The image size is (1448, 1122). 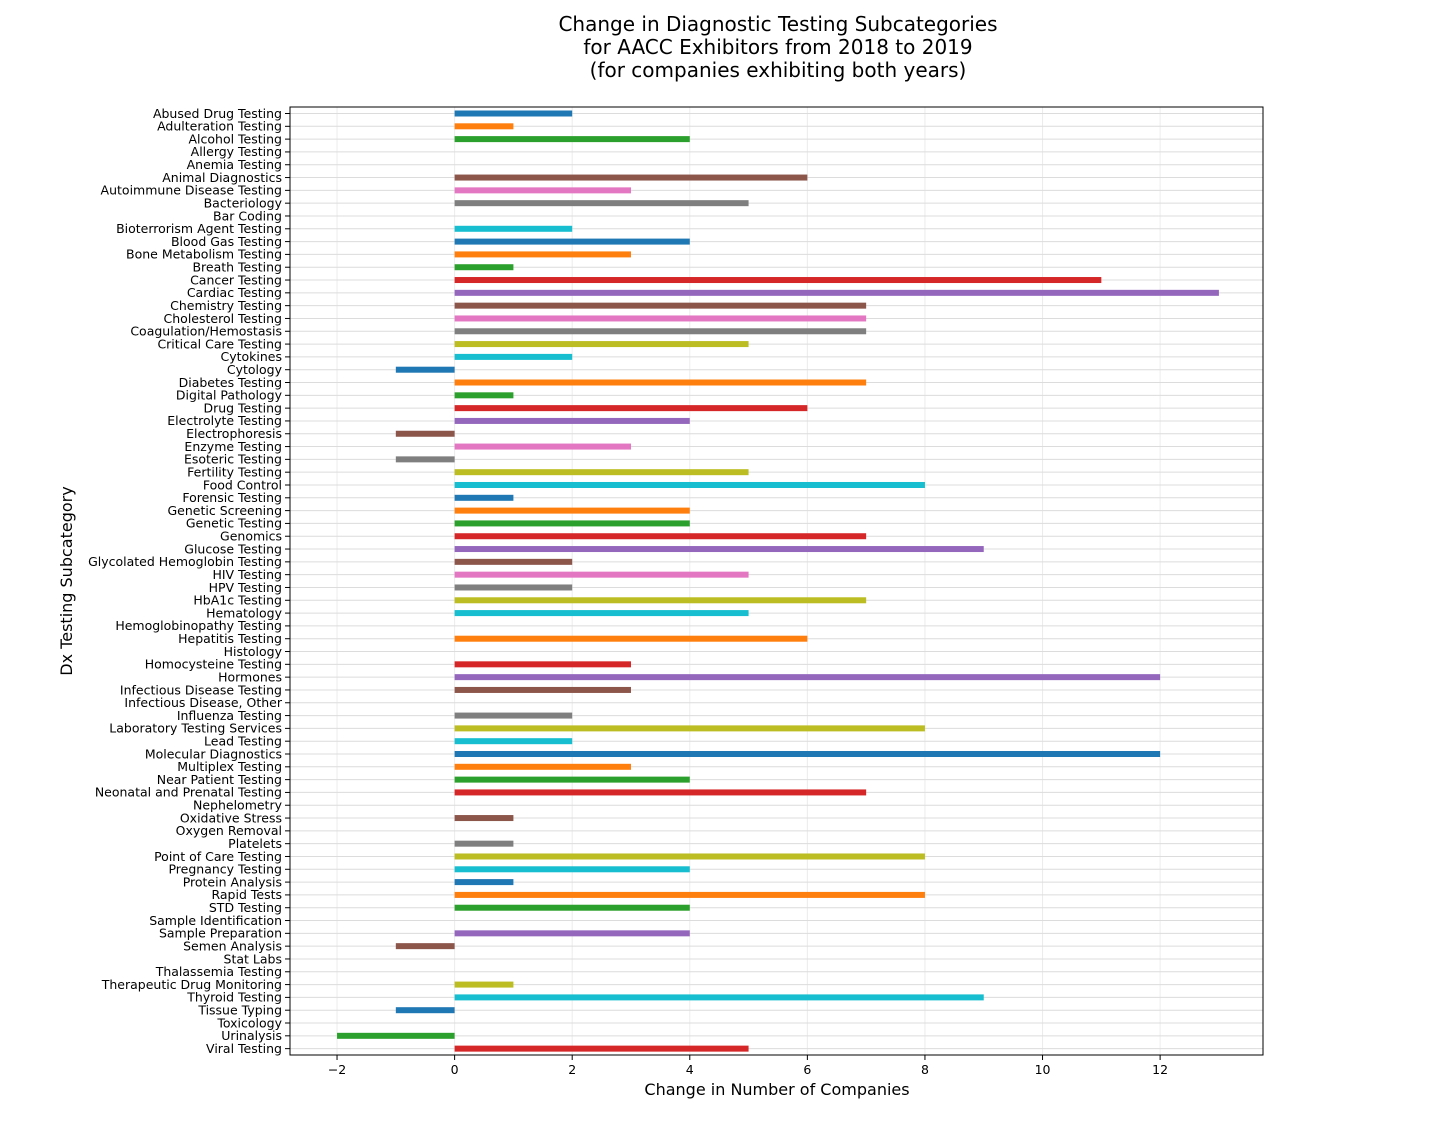 What do you see at coordinates (195, 728) in the screenshot?
I see `y-tick-label: Laboratory Testing Services` at bounding box center [195, 728].